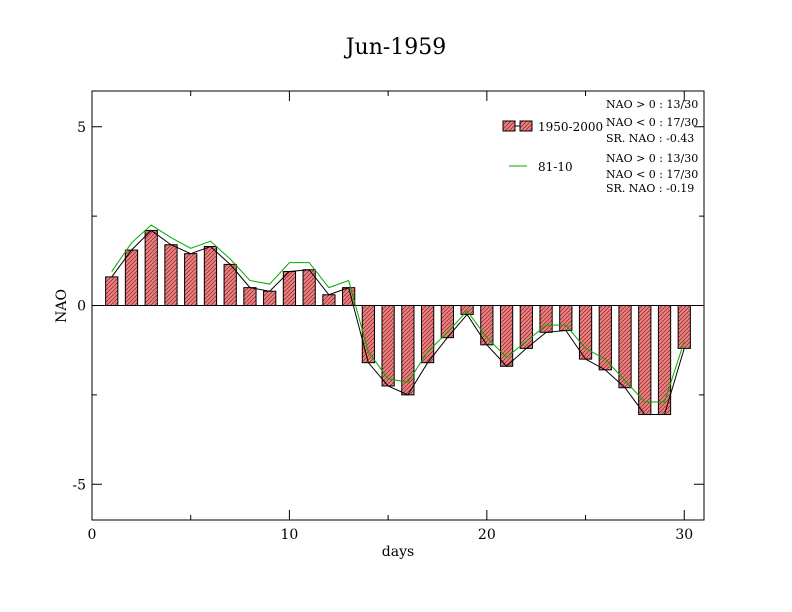  Describe the element at coordinates (62, 306) in the screenshot. I see `y-axis-label: NAO` at that location.